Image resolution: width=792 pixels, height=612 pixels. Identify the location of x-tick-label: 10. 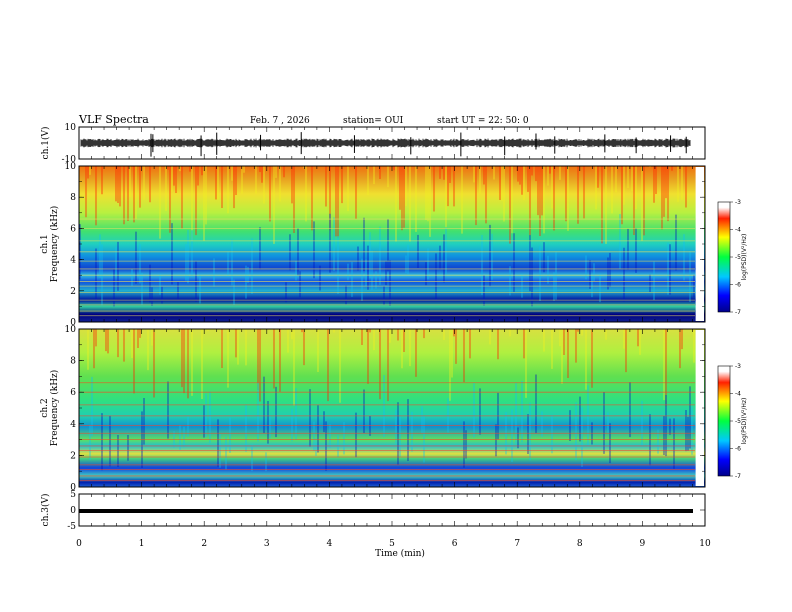
(705, 544).